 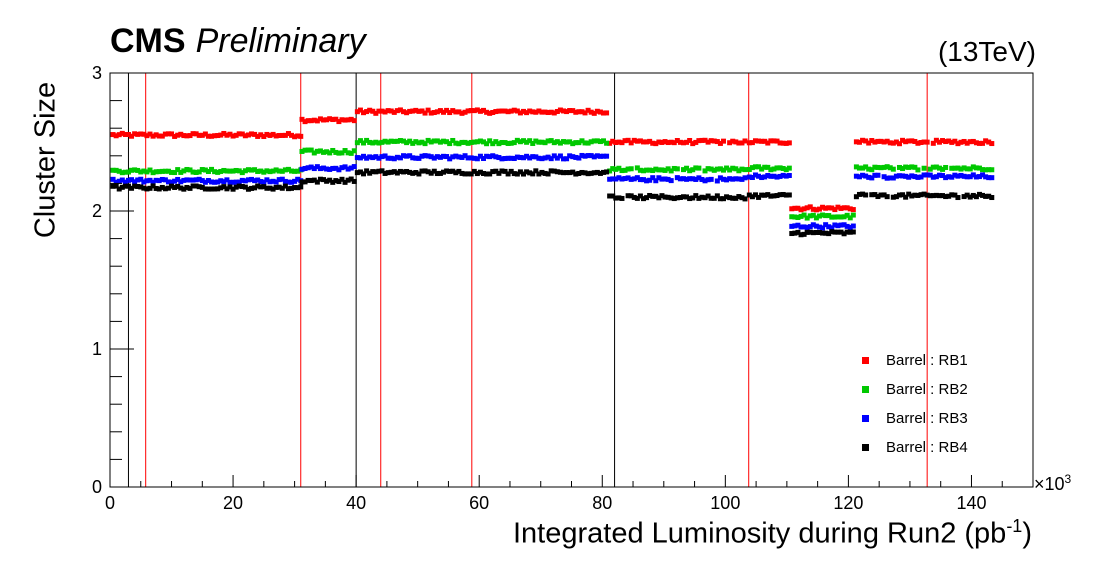 What do you see at coordinates (927, 418) in the screenshot?
I see `legend-label: Barrel : RB3` at bounding box center [927, 418].